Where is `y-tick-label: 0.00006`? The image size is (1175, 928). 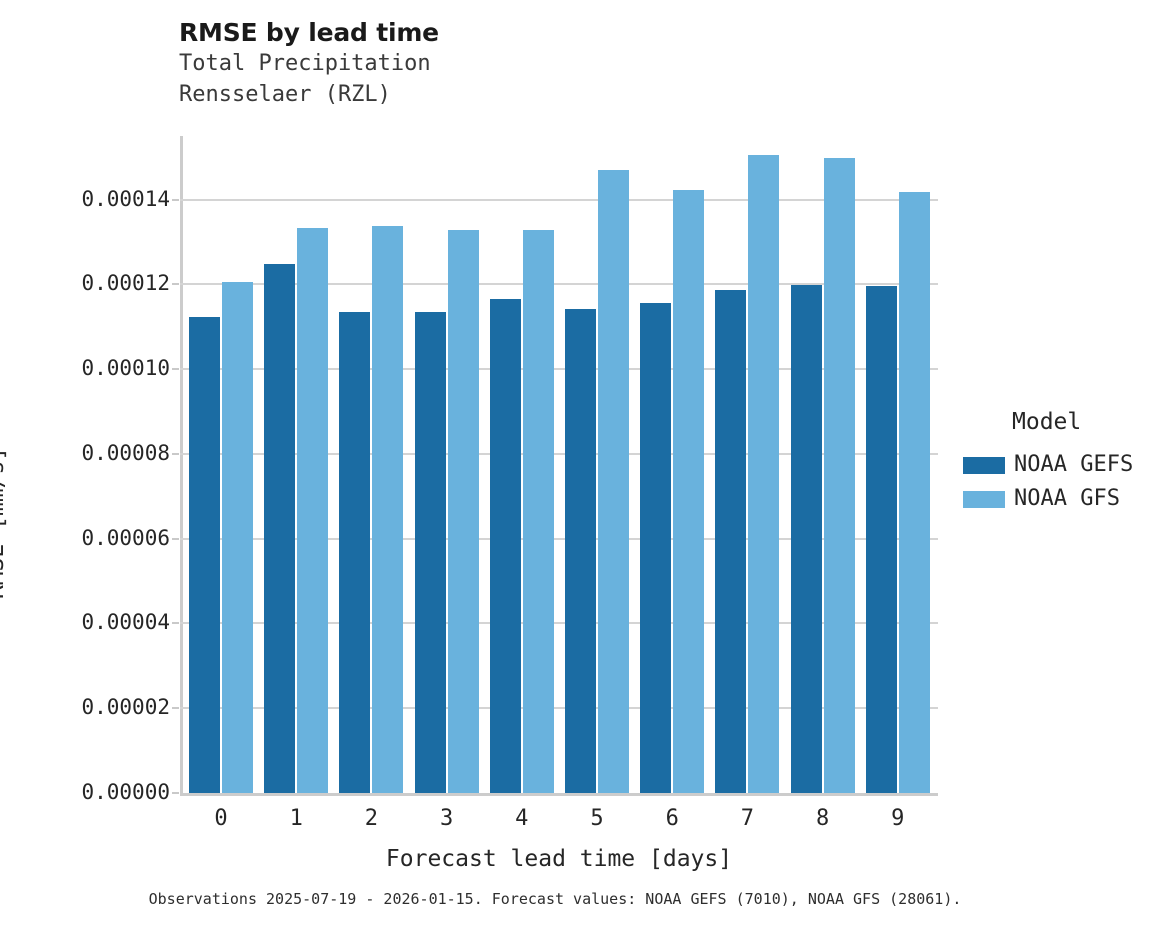 y-tick-label: 0.00006 is located at coordinates (125, 537).